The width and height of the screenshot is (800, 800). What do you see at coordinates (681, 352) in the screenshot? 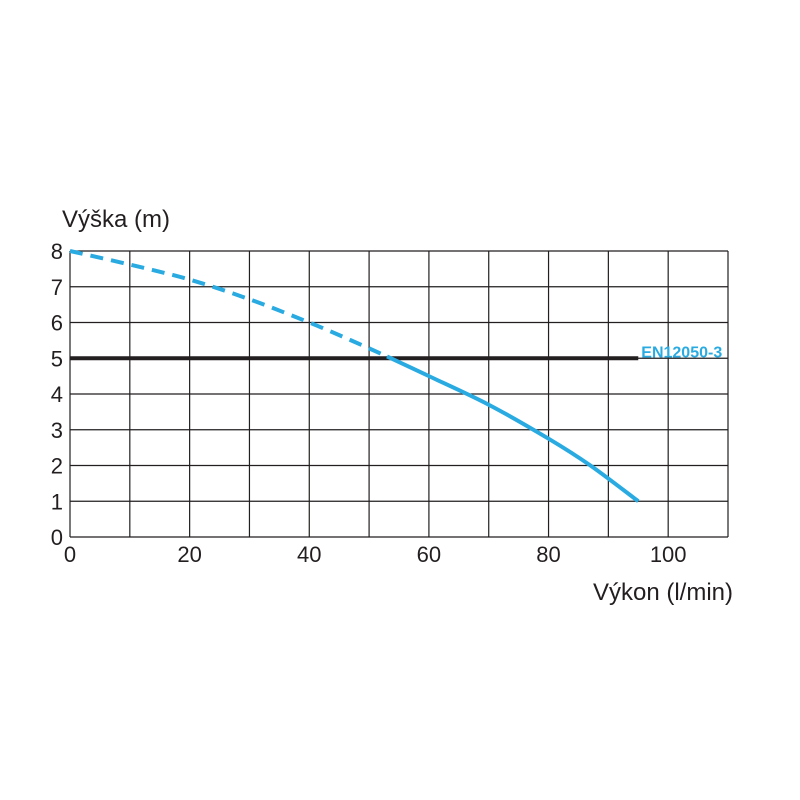
I see `reference-line-label: EN12050-3` at bounding box center [681, 352].